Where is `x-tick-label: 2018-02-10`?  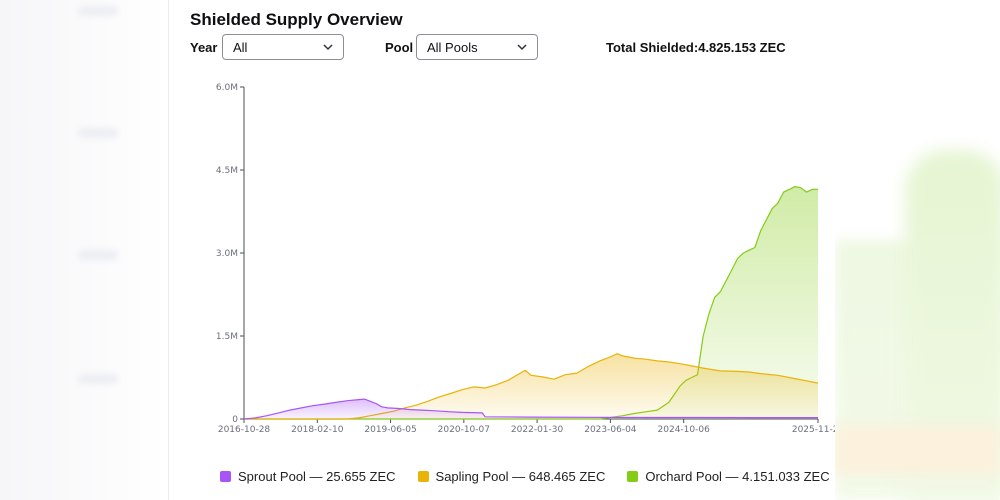 x-tick-label: 2018-02-10 is located at coordinates (317, 430).